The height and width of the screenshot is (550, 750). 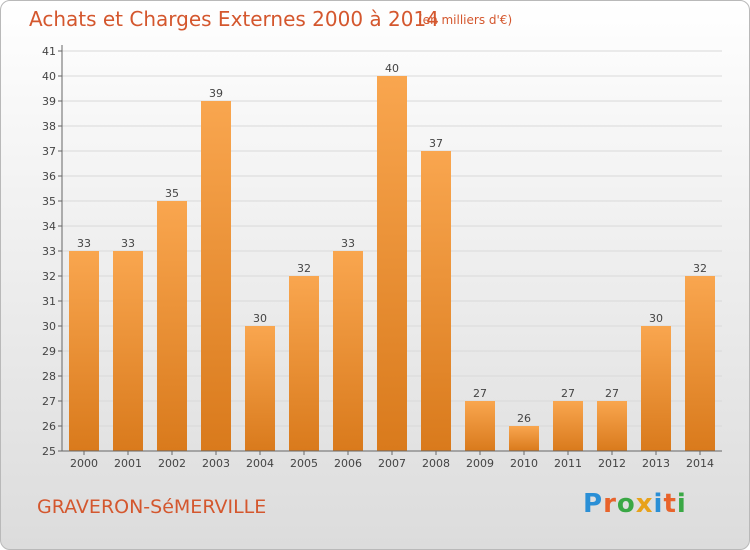 What do you see at coordinates (524, 463) in the screenshot?
I see `x-tick-label: 2010` at bounding box center [524, 463].